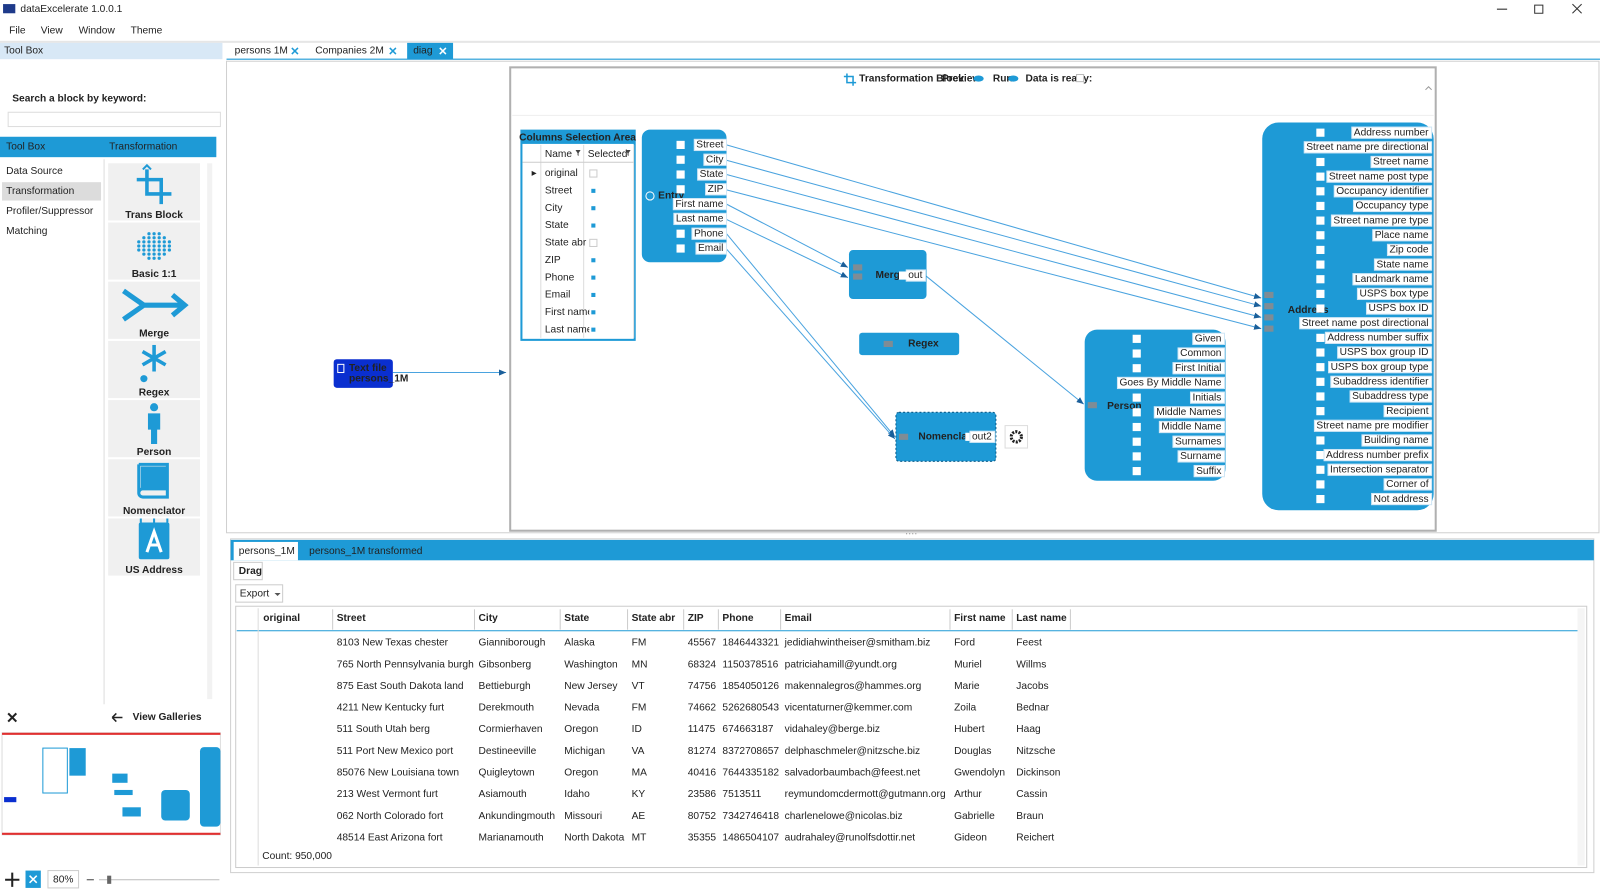 The height and width of the screenshot is (892, 1600). Describe the element at coordinates (109, 879) in the screenshot. I see `zoom-handle` at that location.